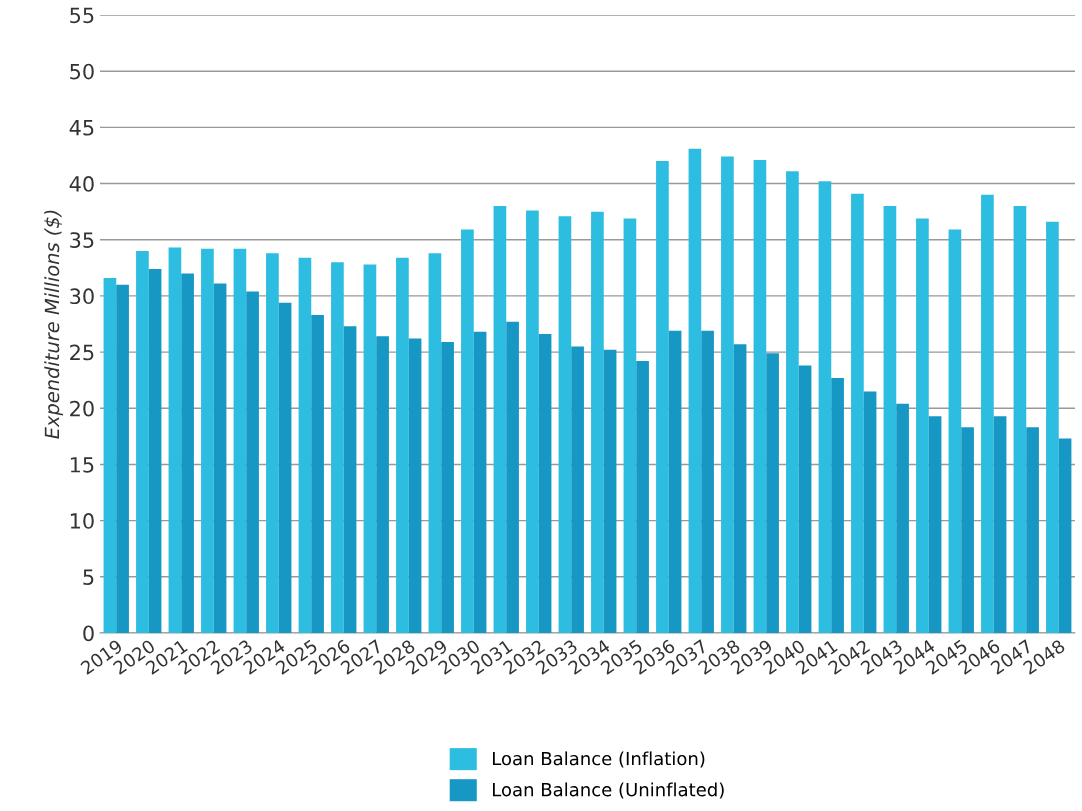  I want to click on y-tick-label: 5, so click(88, 577).